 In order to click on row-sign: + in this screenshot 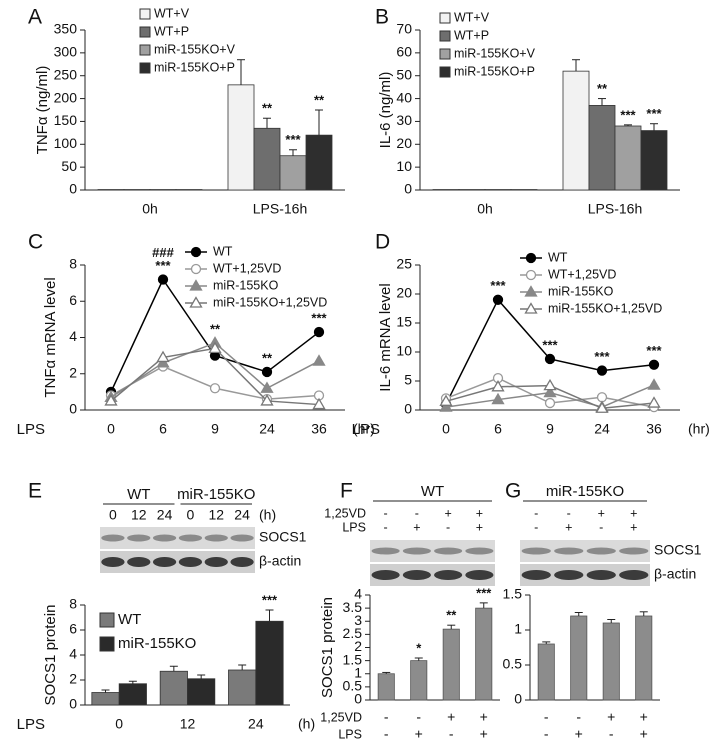, I will do `click(611, 717)`.